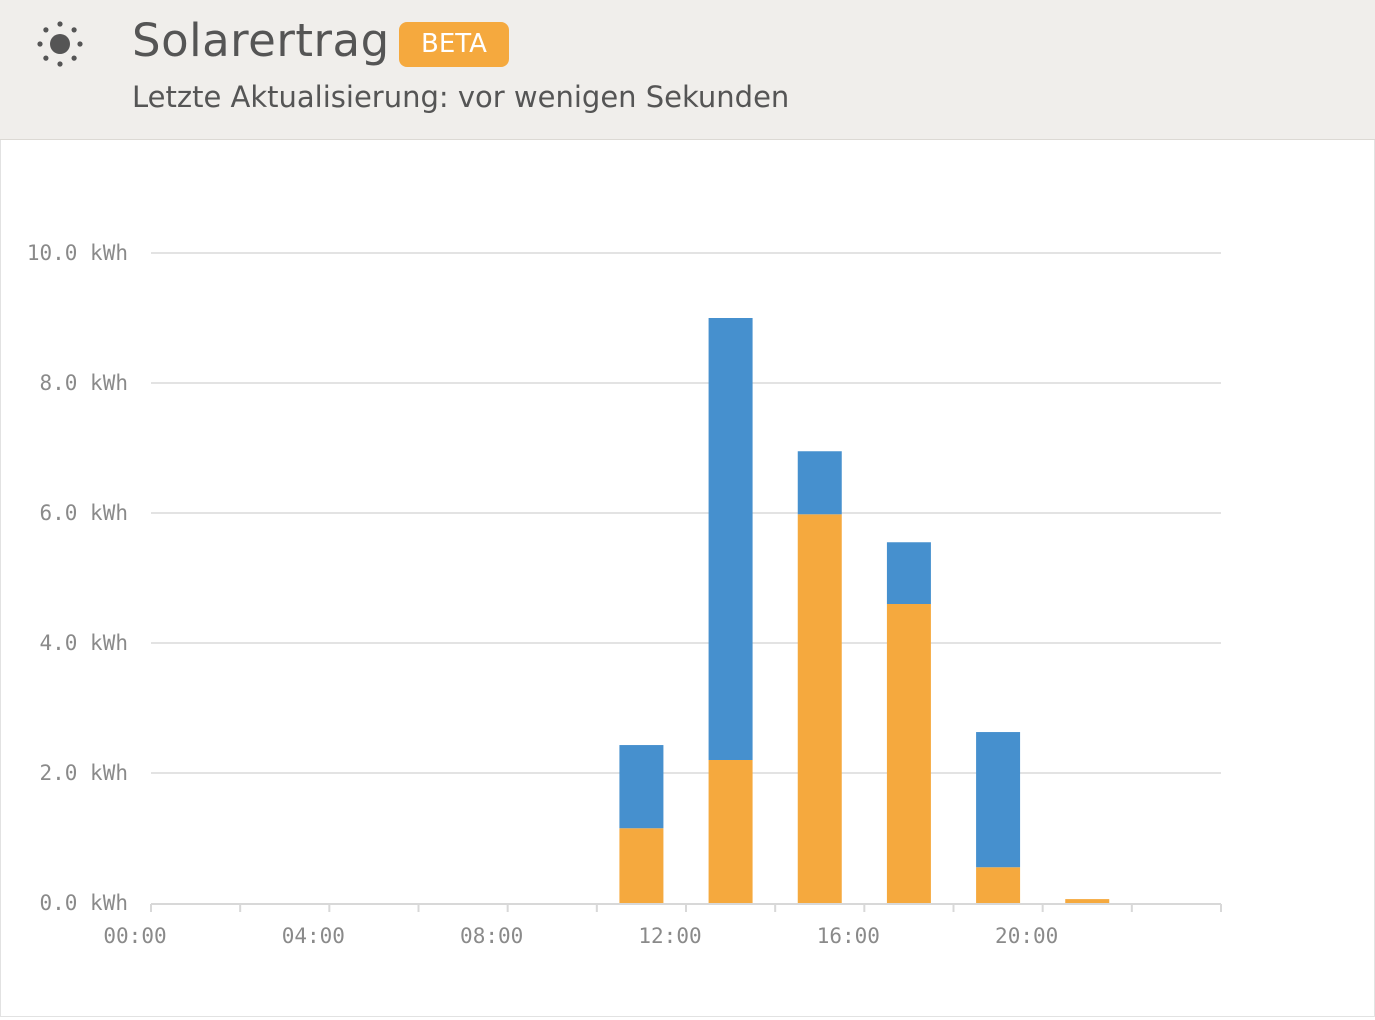  I want to click on x-tick-label: 16:00, so click(848, 936).